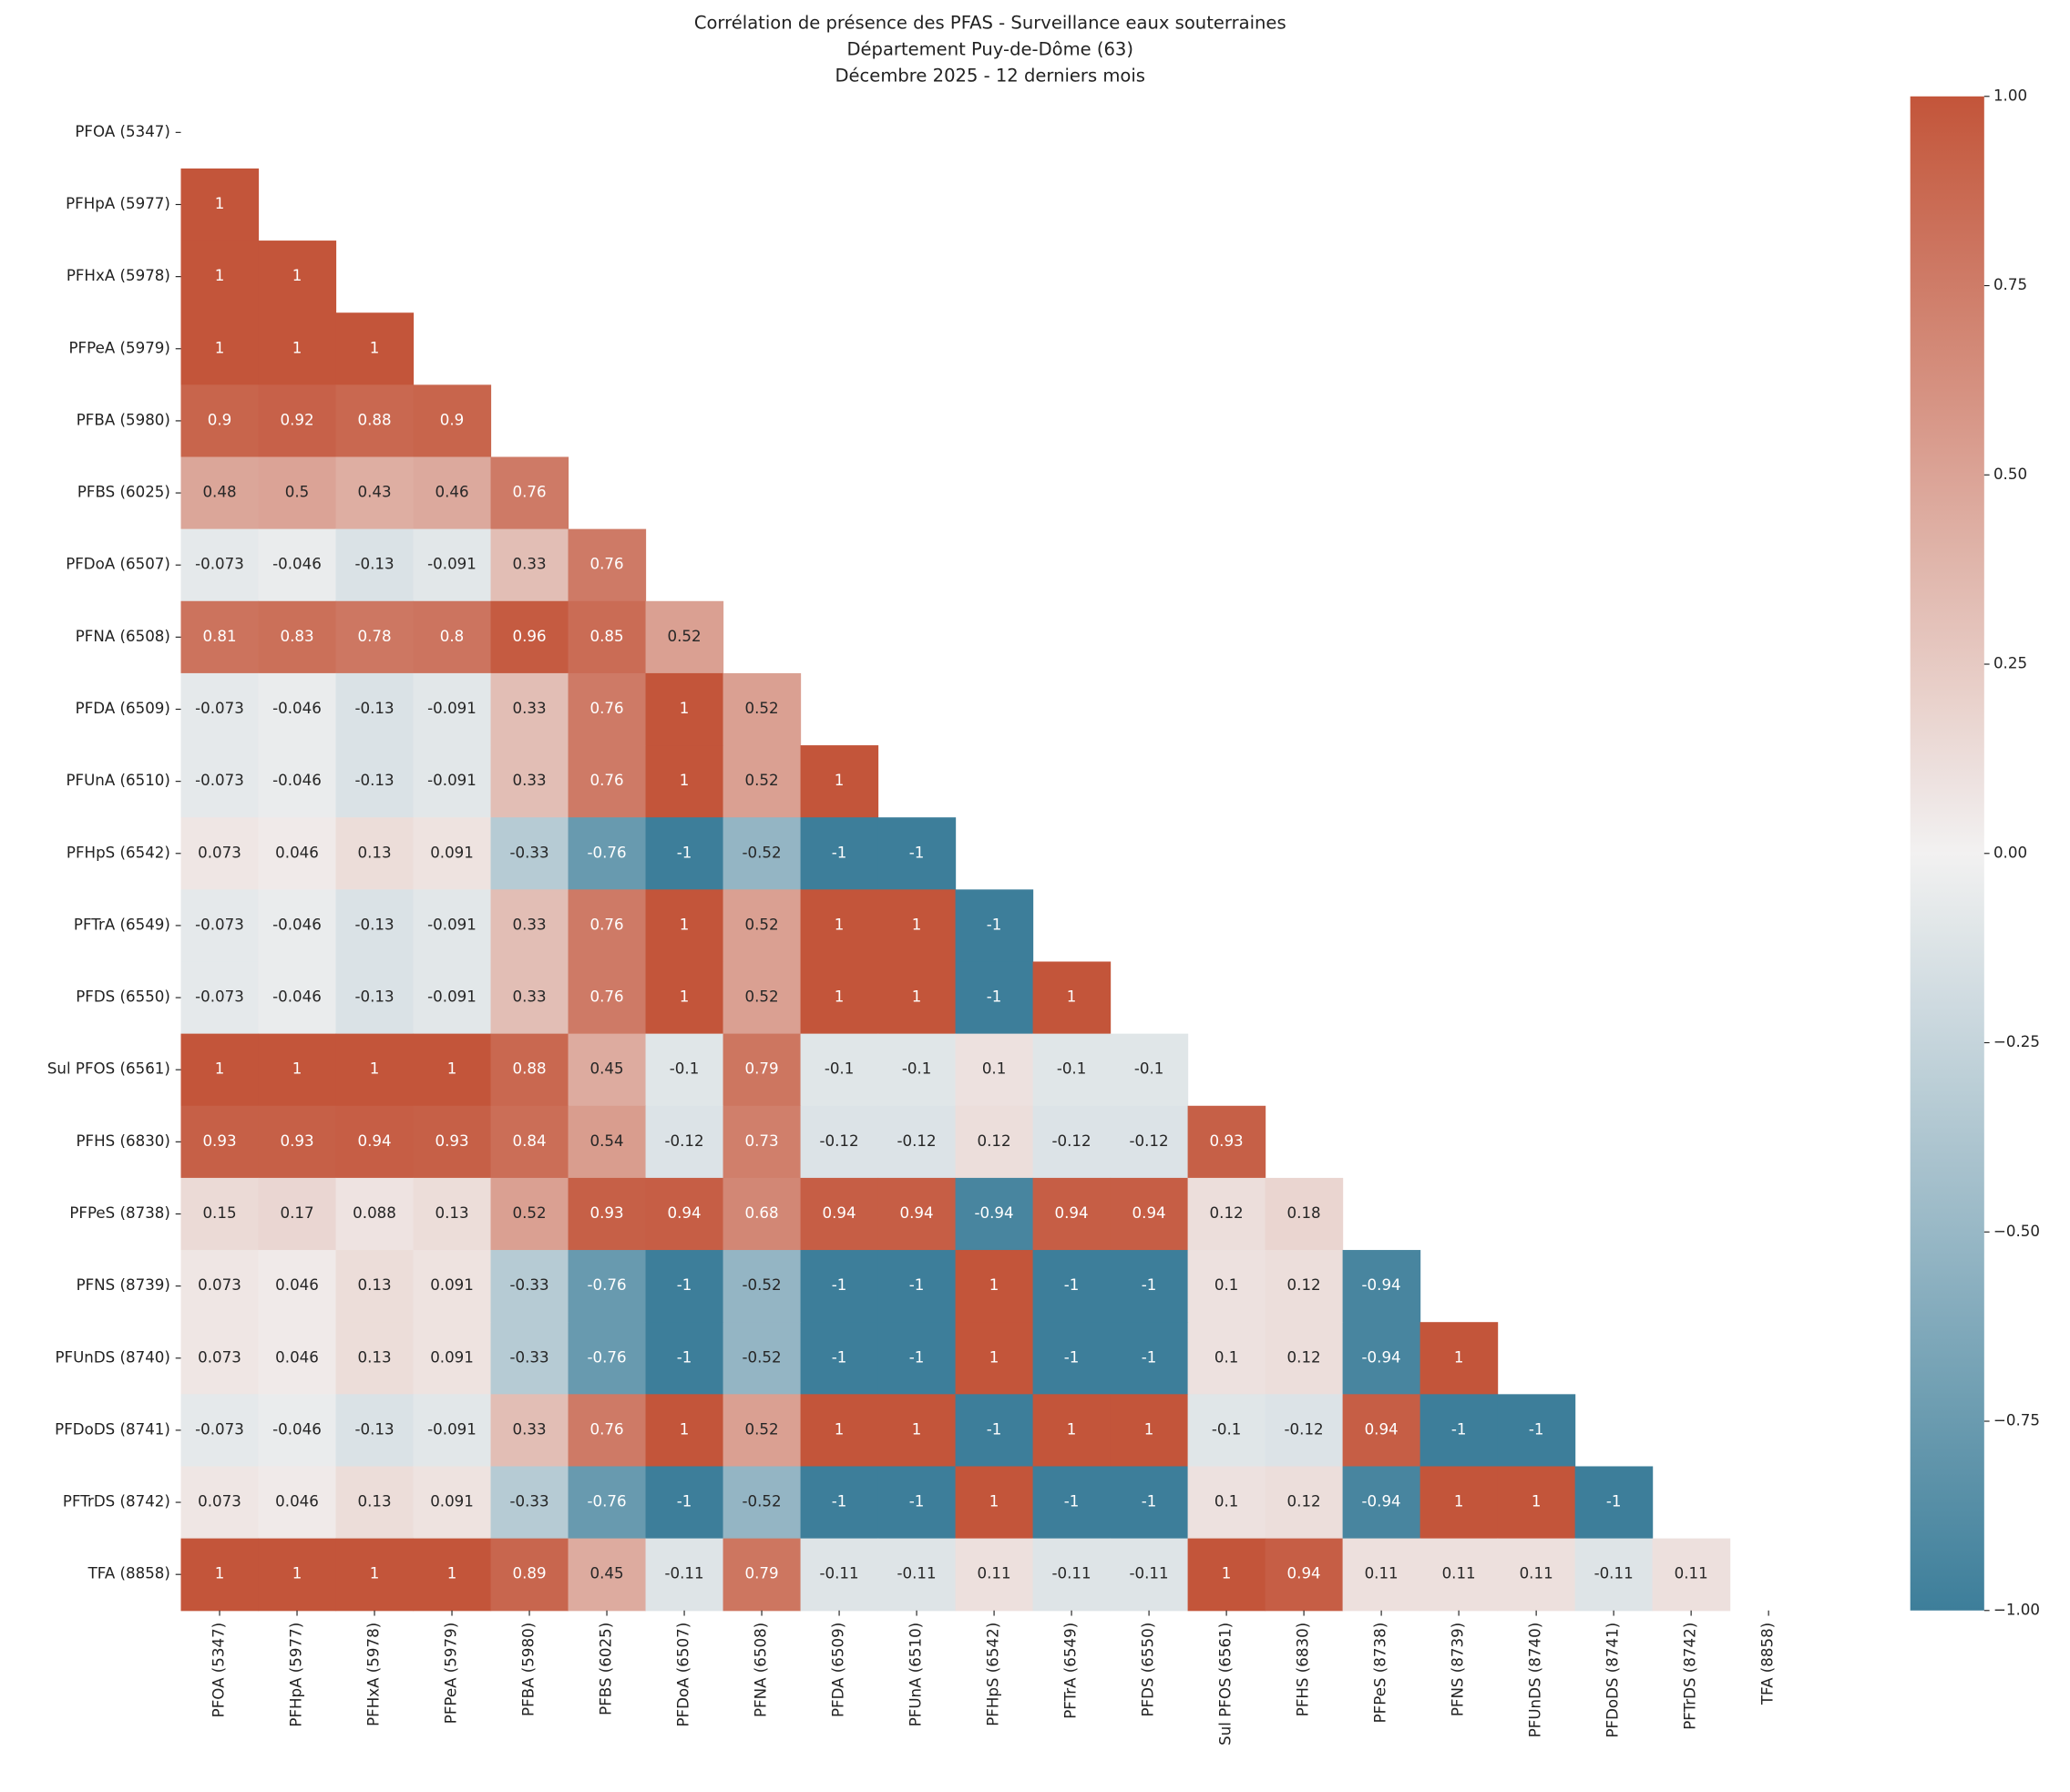 This screenshot has width=2070, height=1792. I want to click on cell-label: 0.88, so click(529, 1069).